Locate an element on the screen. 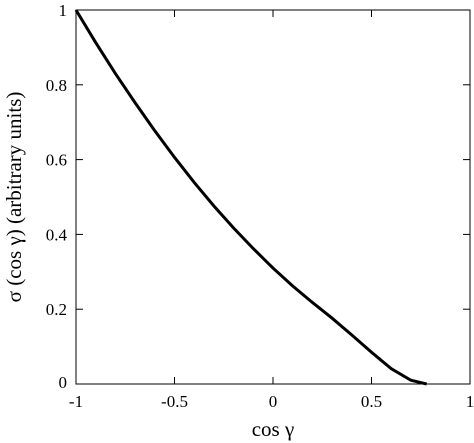 Image resolution: width=474 pixels, height=443 pixels. y-tick-label: 0.4 is located at coordinates (57, 234).